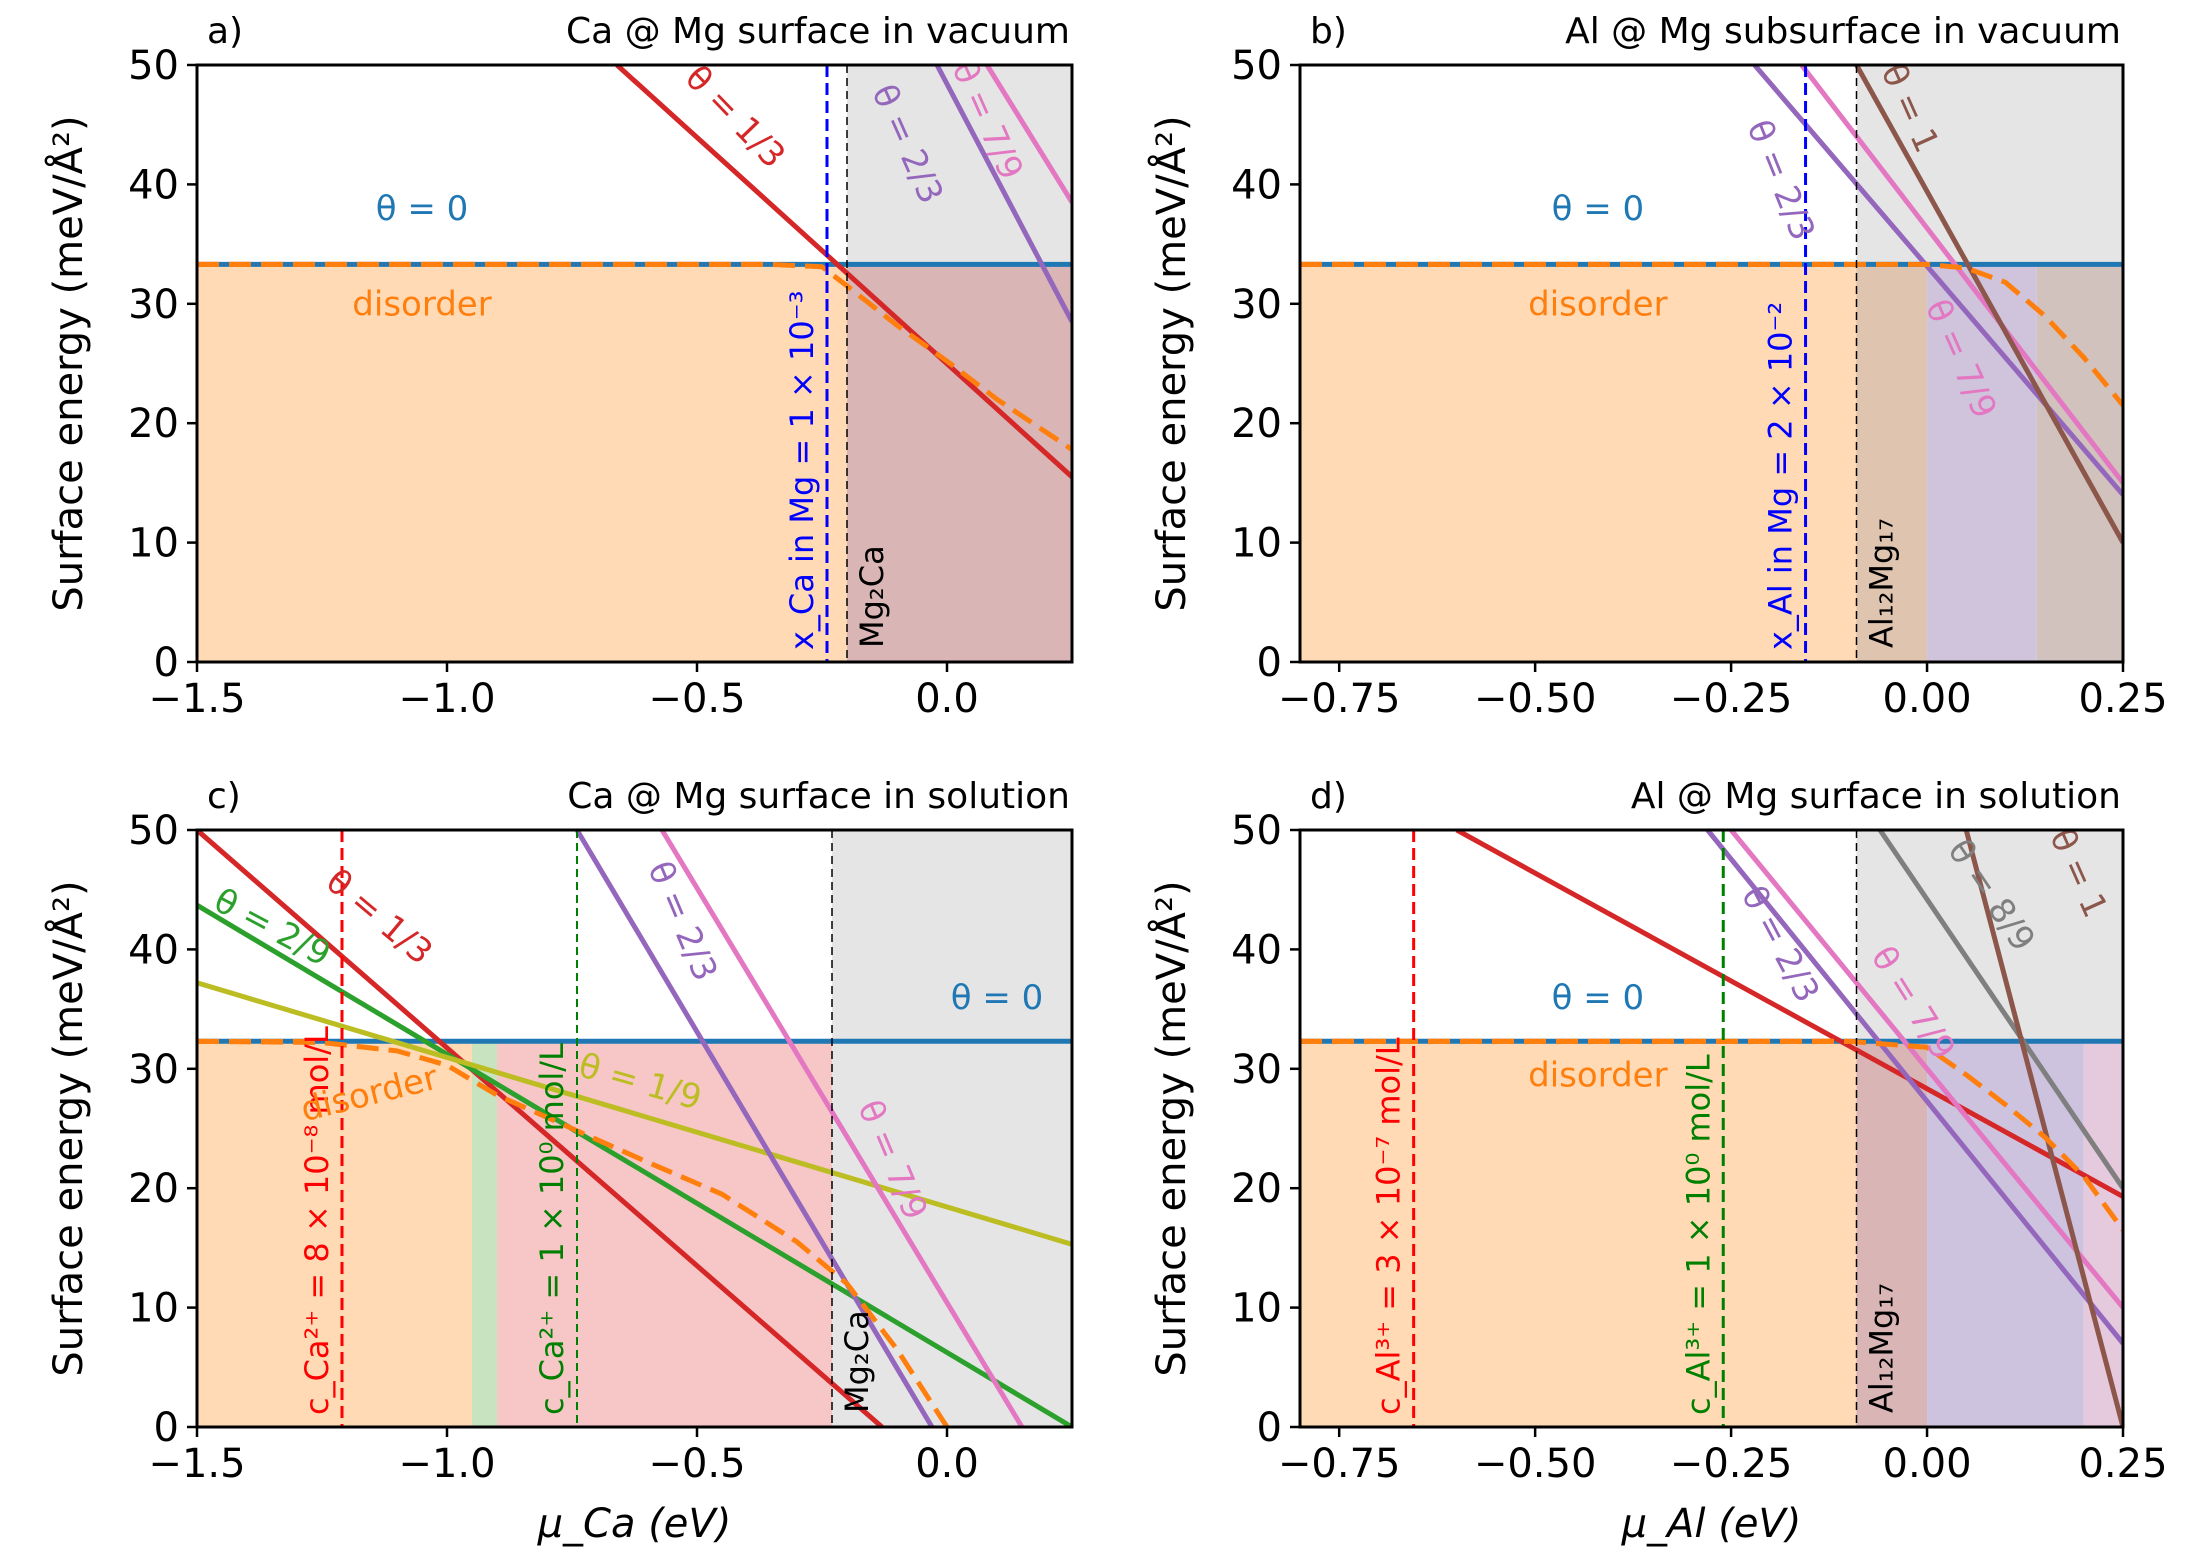 This screenshot has height=1555, width=2186. I want to click on x-axis-label: μ_Al (eV), so click(1711, 1524).